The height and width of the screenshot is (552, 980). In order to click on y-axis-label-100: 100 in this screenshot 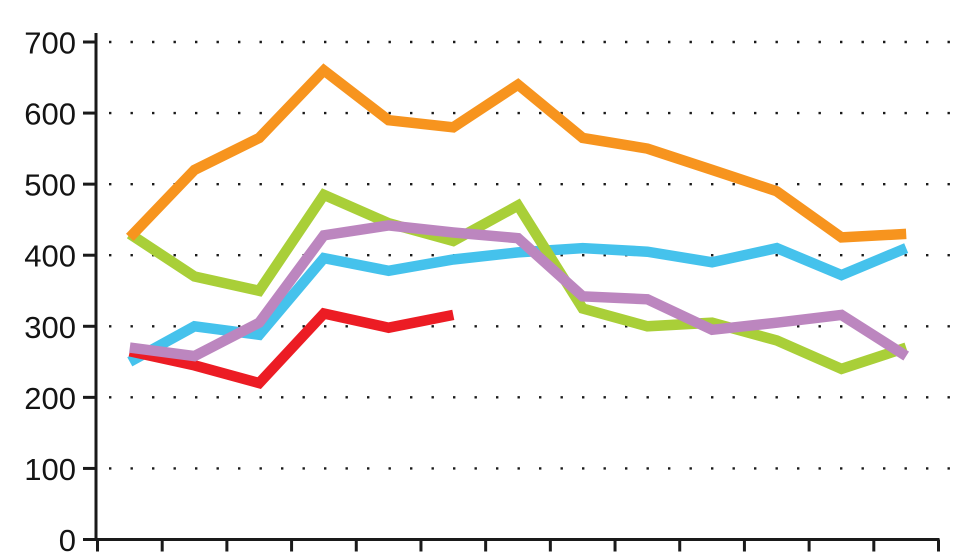, I will do `click(50, 469)`.